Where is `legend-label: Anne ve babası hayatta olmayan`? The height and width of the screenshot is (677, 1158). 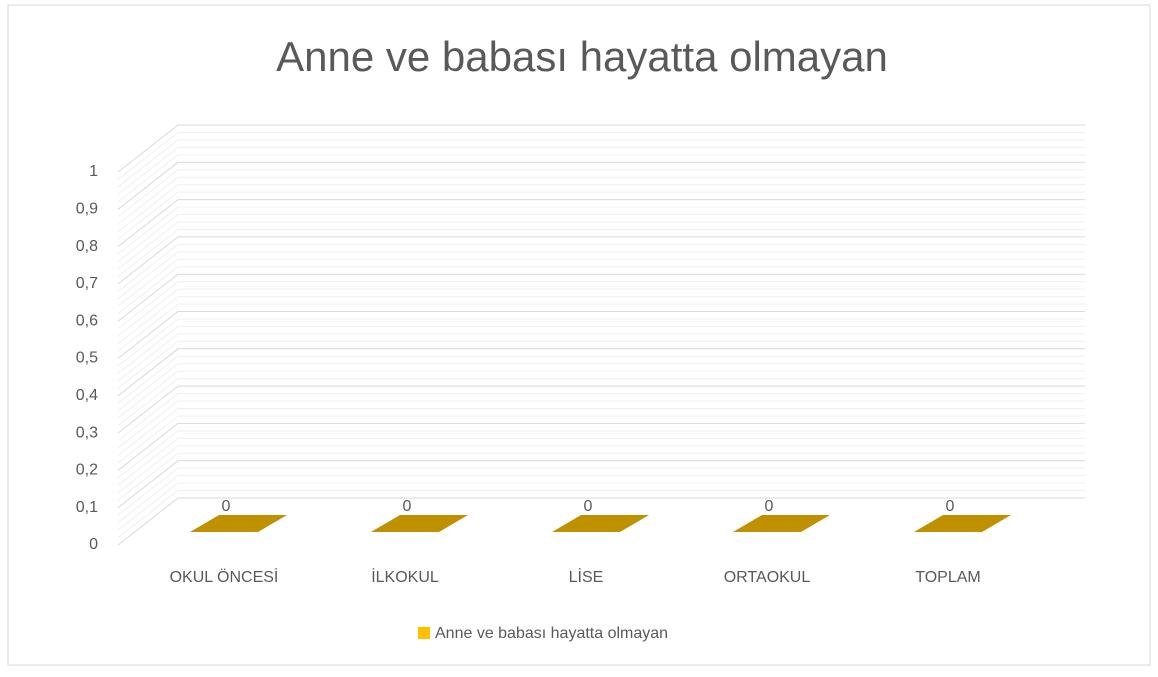
legend-label: Anne ve babası hayatta olmayan is located at coordinates (551, 633).